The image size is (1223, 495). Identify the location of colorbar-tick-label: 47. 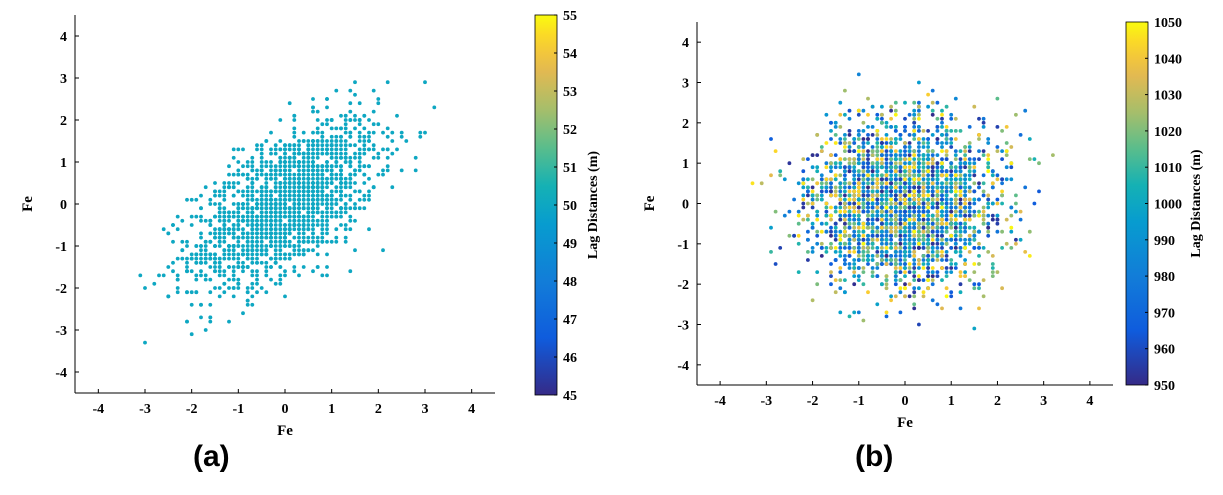
(570, 320).